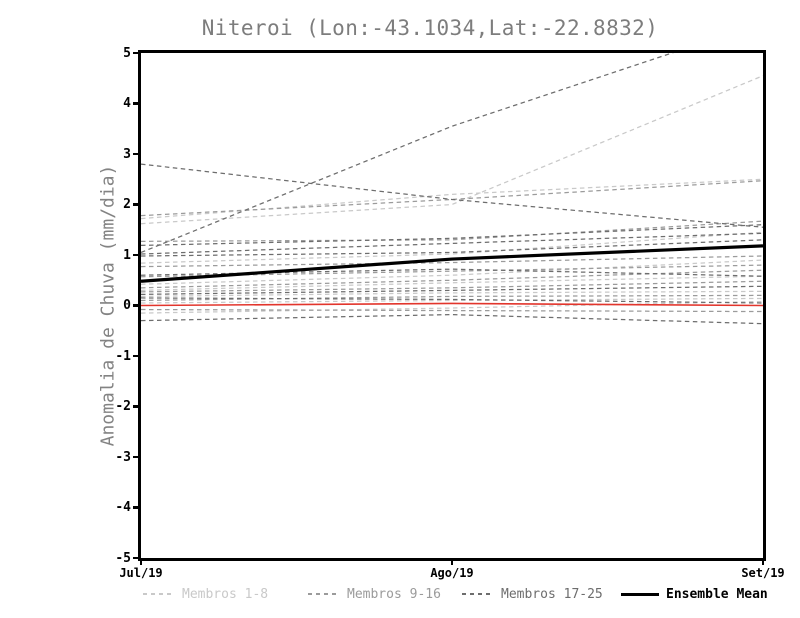 Image resolution: width=800 pixels, height=618 pixels. Describe the element at coordinates (717, 594) in the screenshot. I see `legend-label: Ensemble Mean` at that location.